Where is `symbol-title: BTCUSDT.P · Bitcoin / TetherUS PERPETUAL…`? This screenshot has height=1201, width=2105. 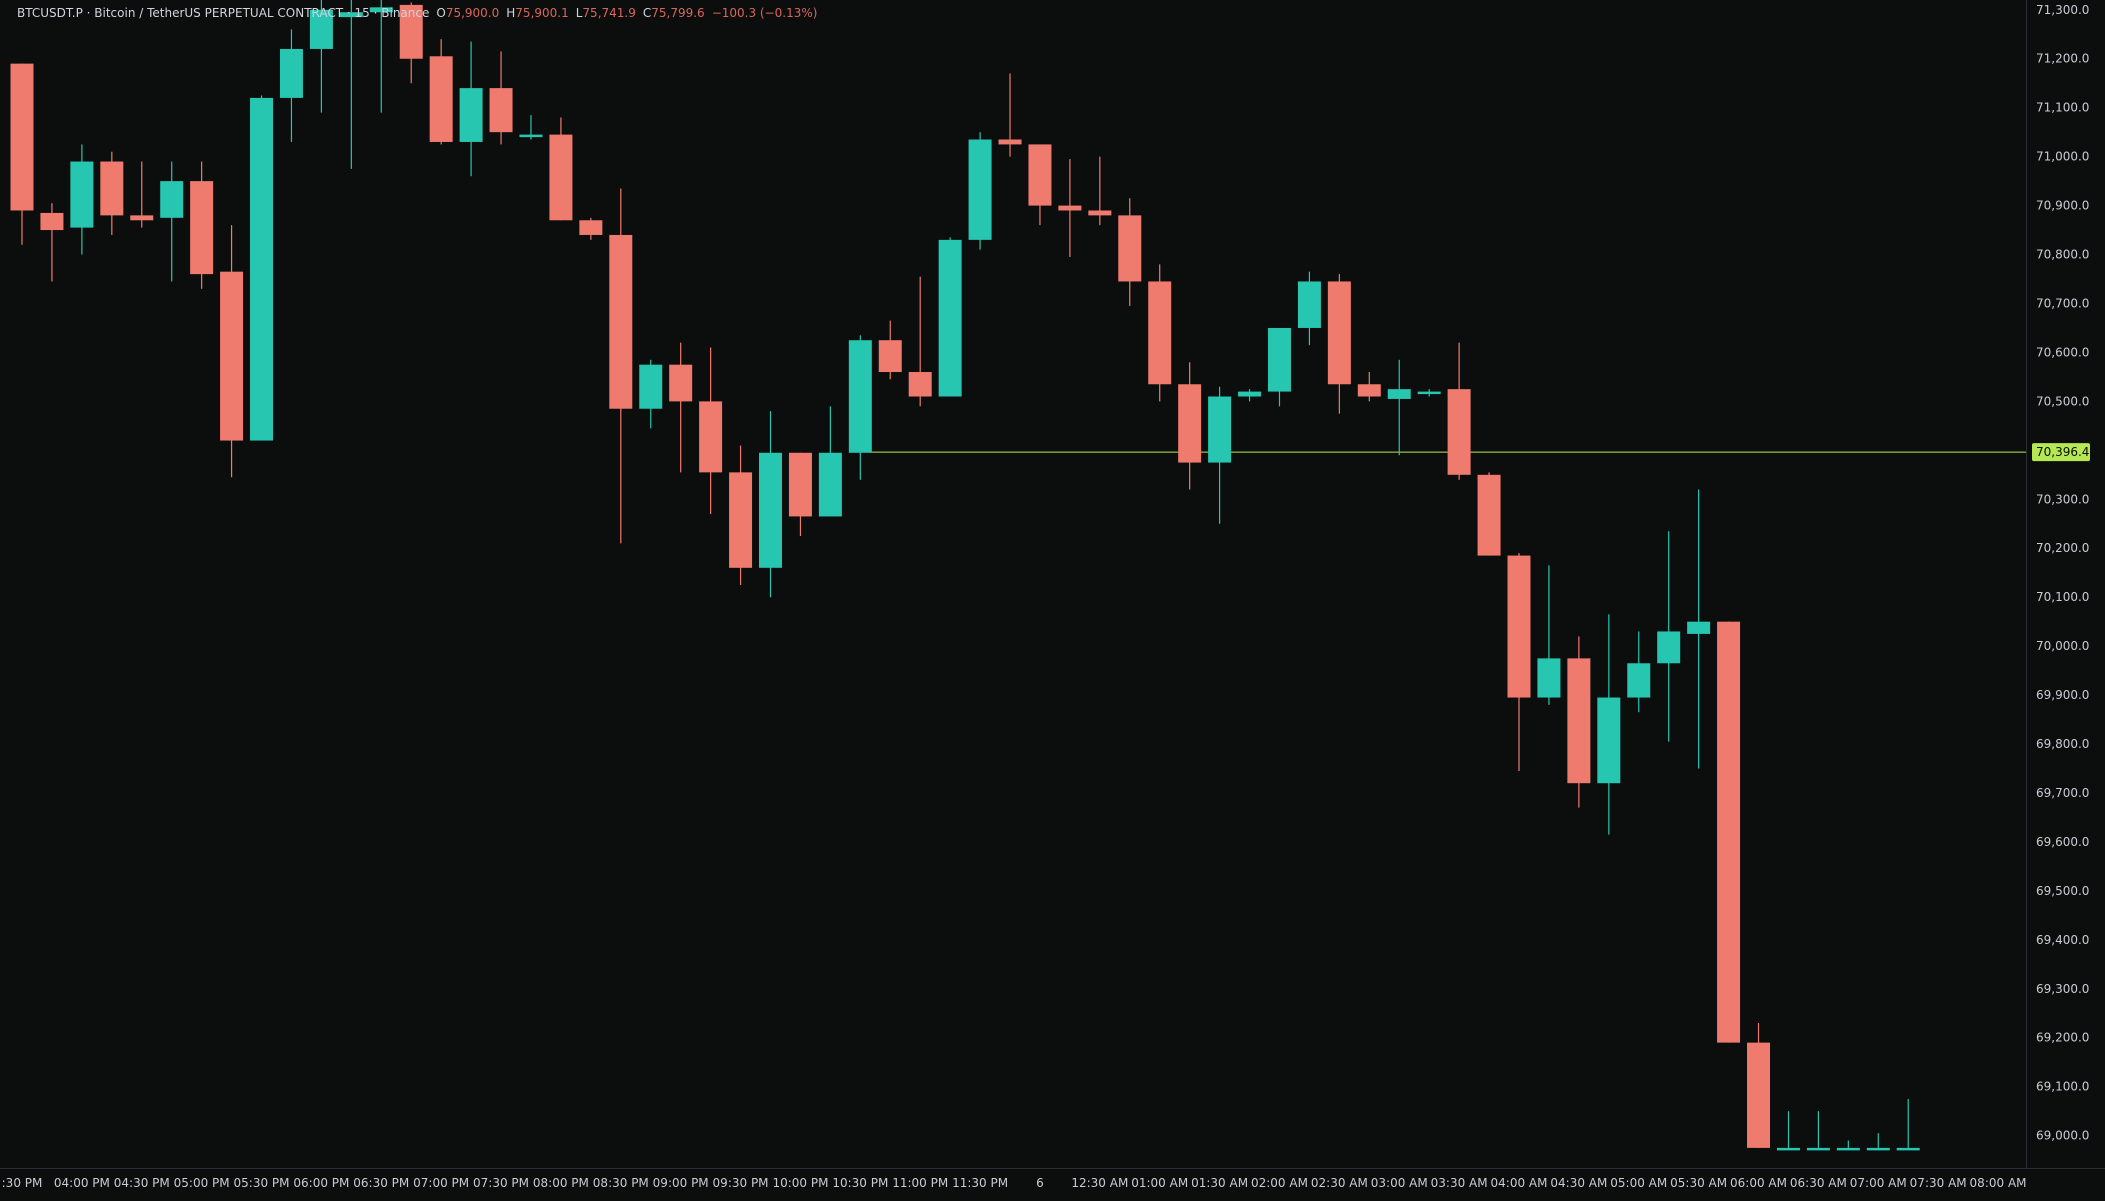 symbol-title: BTCUSDT.P · Bitcoin / TetherUS PERPETUAL… is located at coordinates (223, 13).